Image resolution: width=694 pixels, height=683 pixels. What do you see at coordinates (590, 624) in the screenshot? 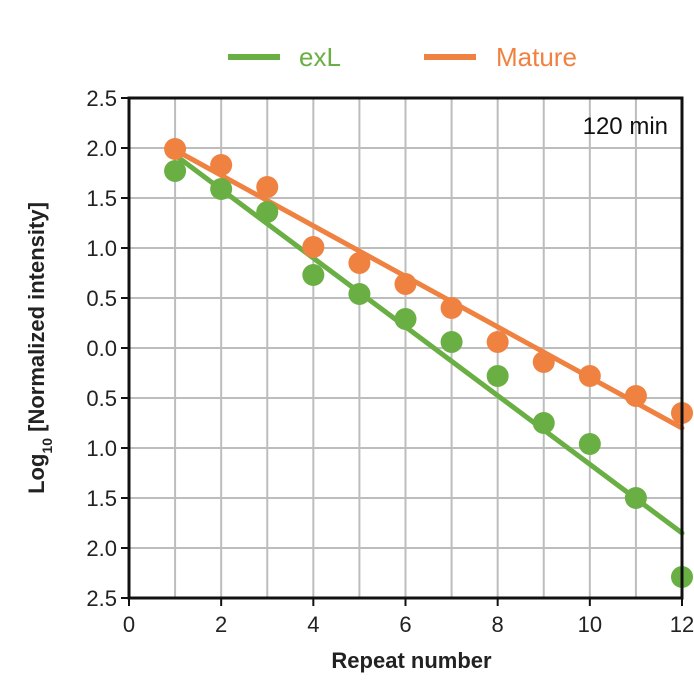
I see `x-tick-label: 10` at bounding box center [590, 624].